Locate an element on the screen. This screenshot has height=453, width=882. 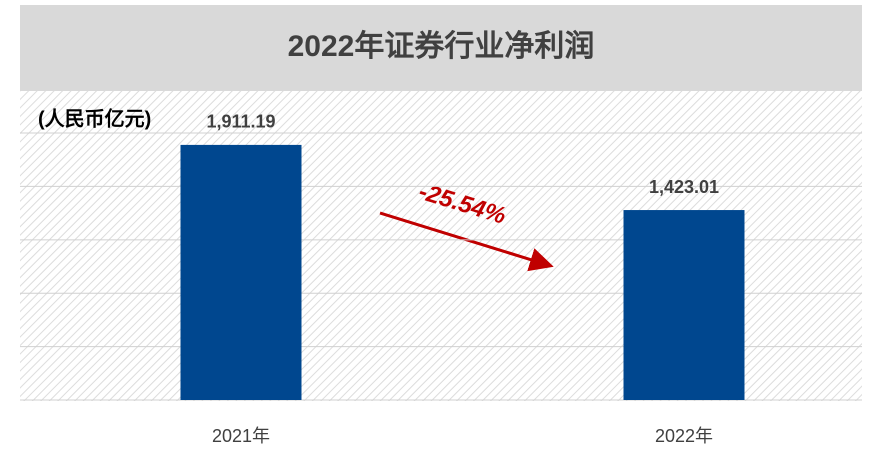
value-label: 1,911.19 is located at coordinates (240, 122).